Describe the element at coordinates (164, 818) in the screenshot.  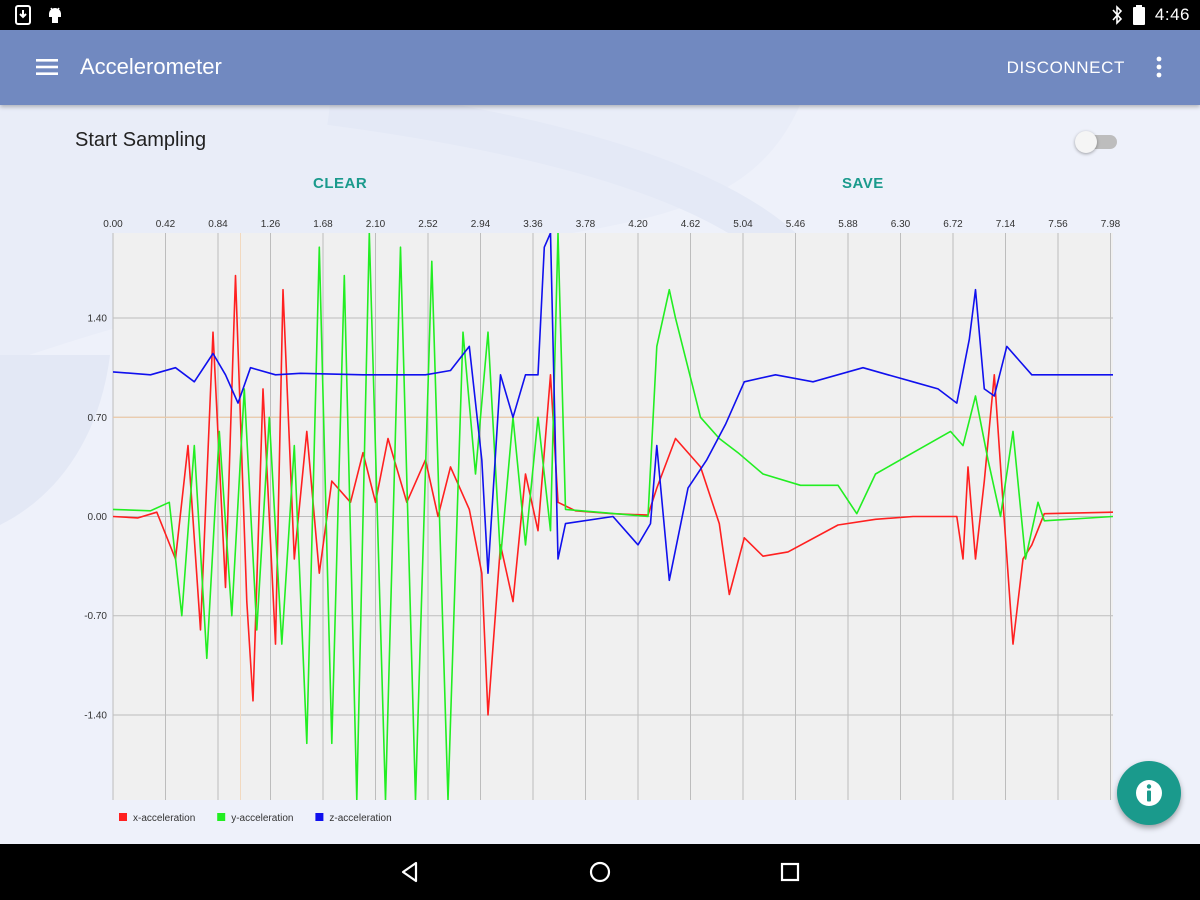
I see `legend-label-x-acceleration: x-acceleration` at that location.